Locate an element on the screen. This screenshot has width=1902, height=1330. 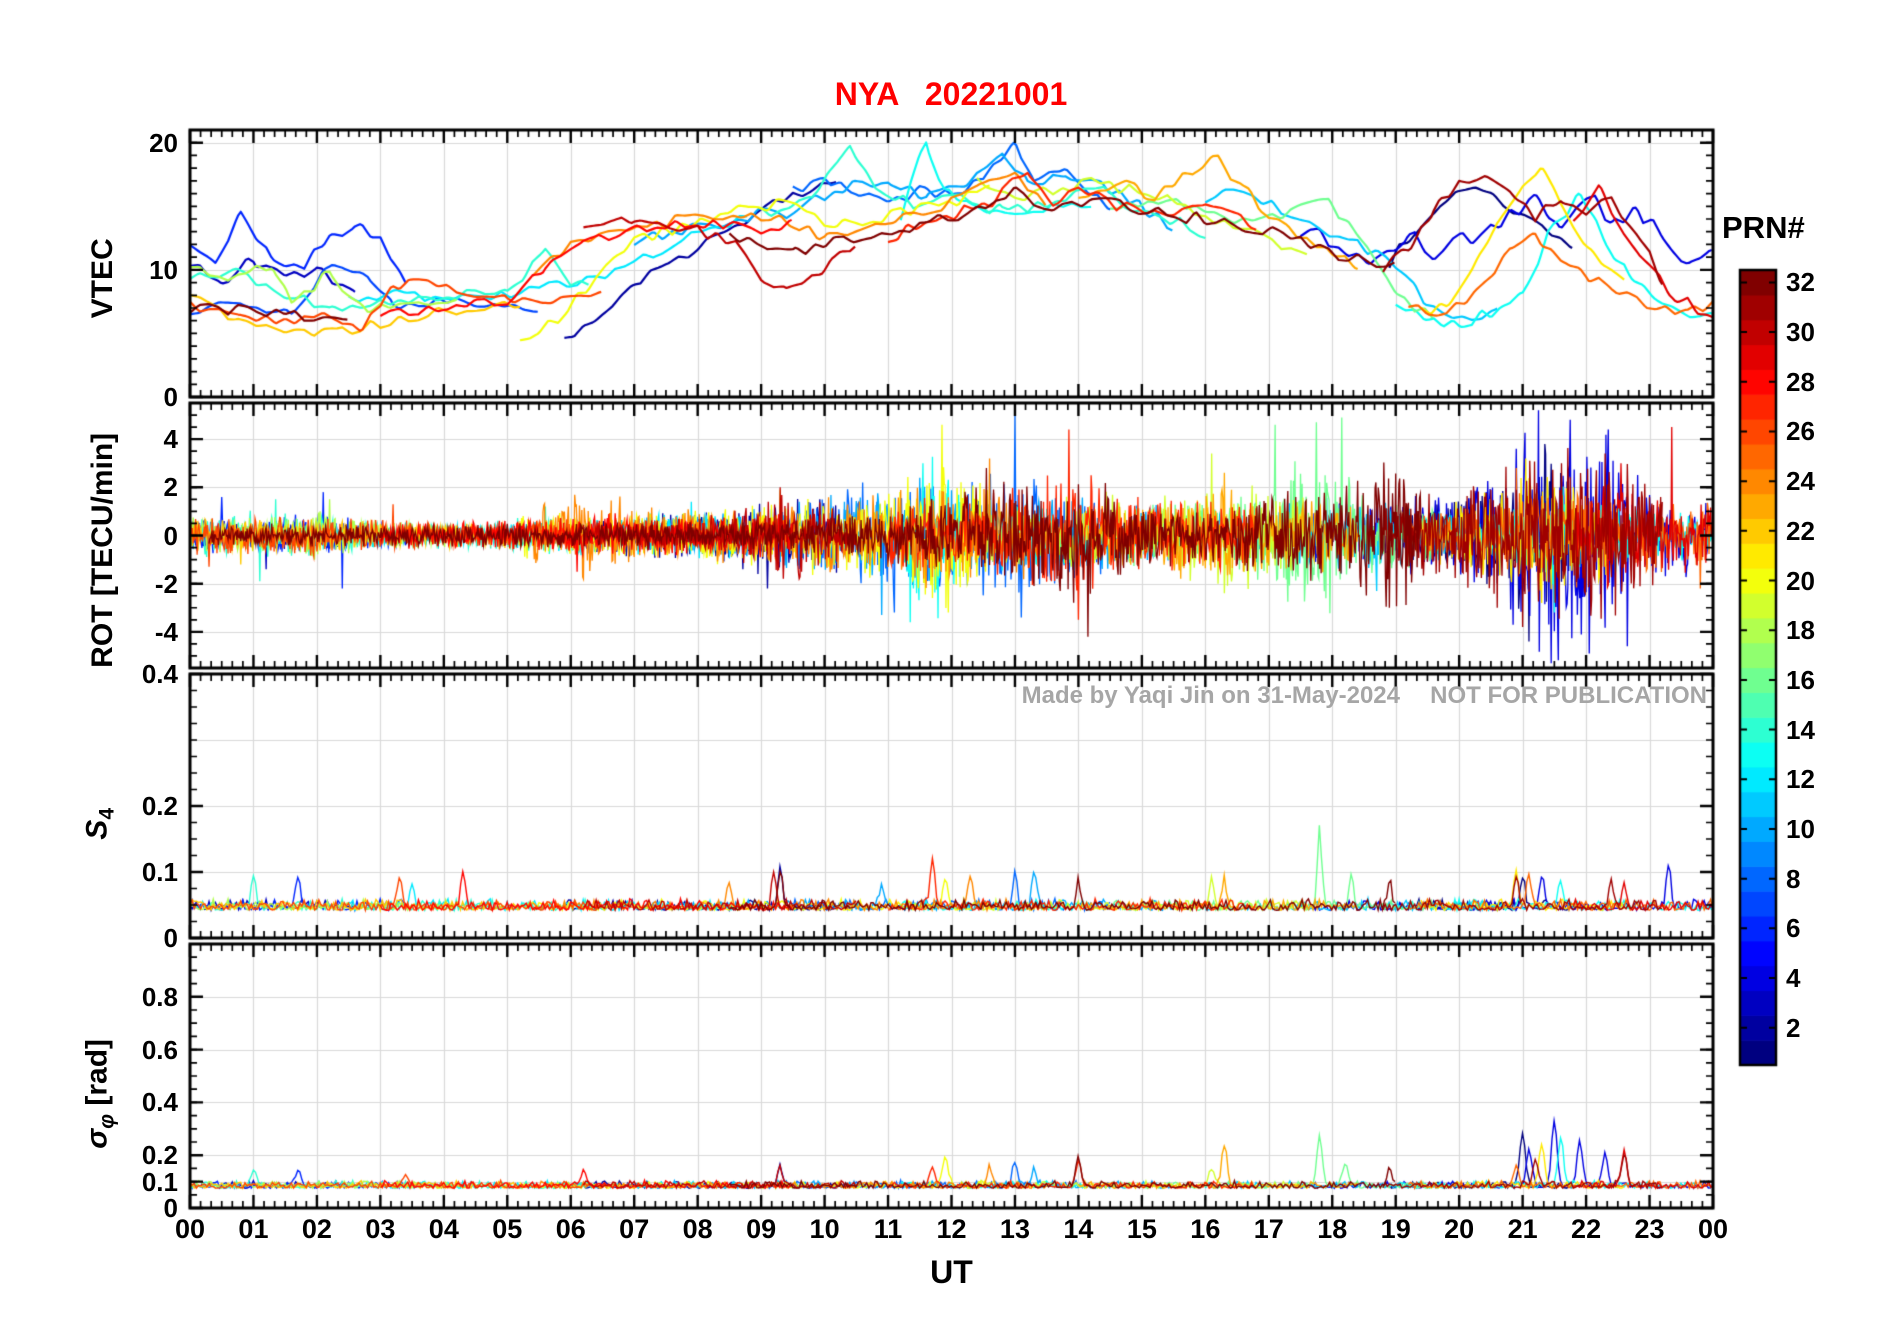
colorbar-tick-label: 2 is located at coordinates (1793, 1027).